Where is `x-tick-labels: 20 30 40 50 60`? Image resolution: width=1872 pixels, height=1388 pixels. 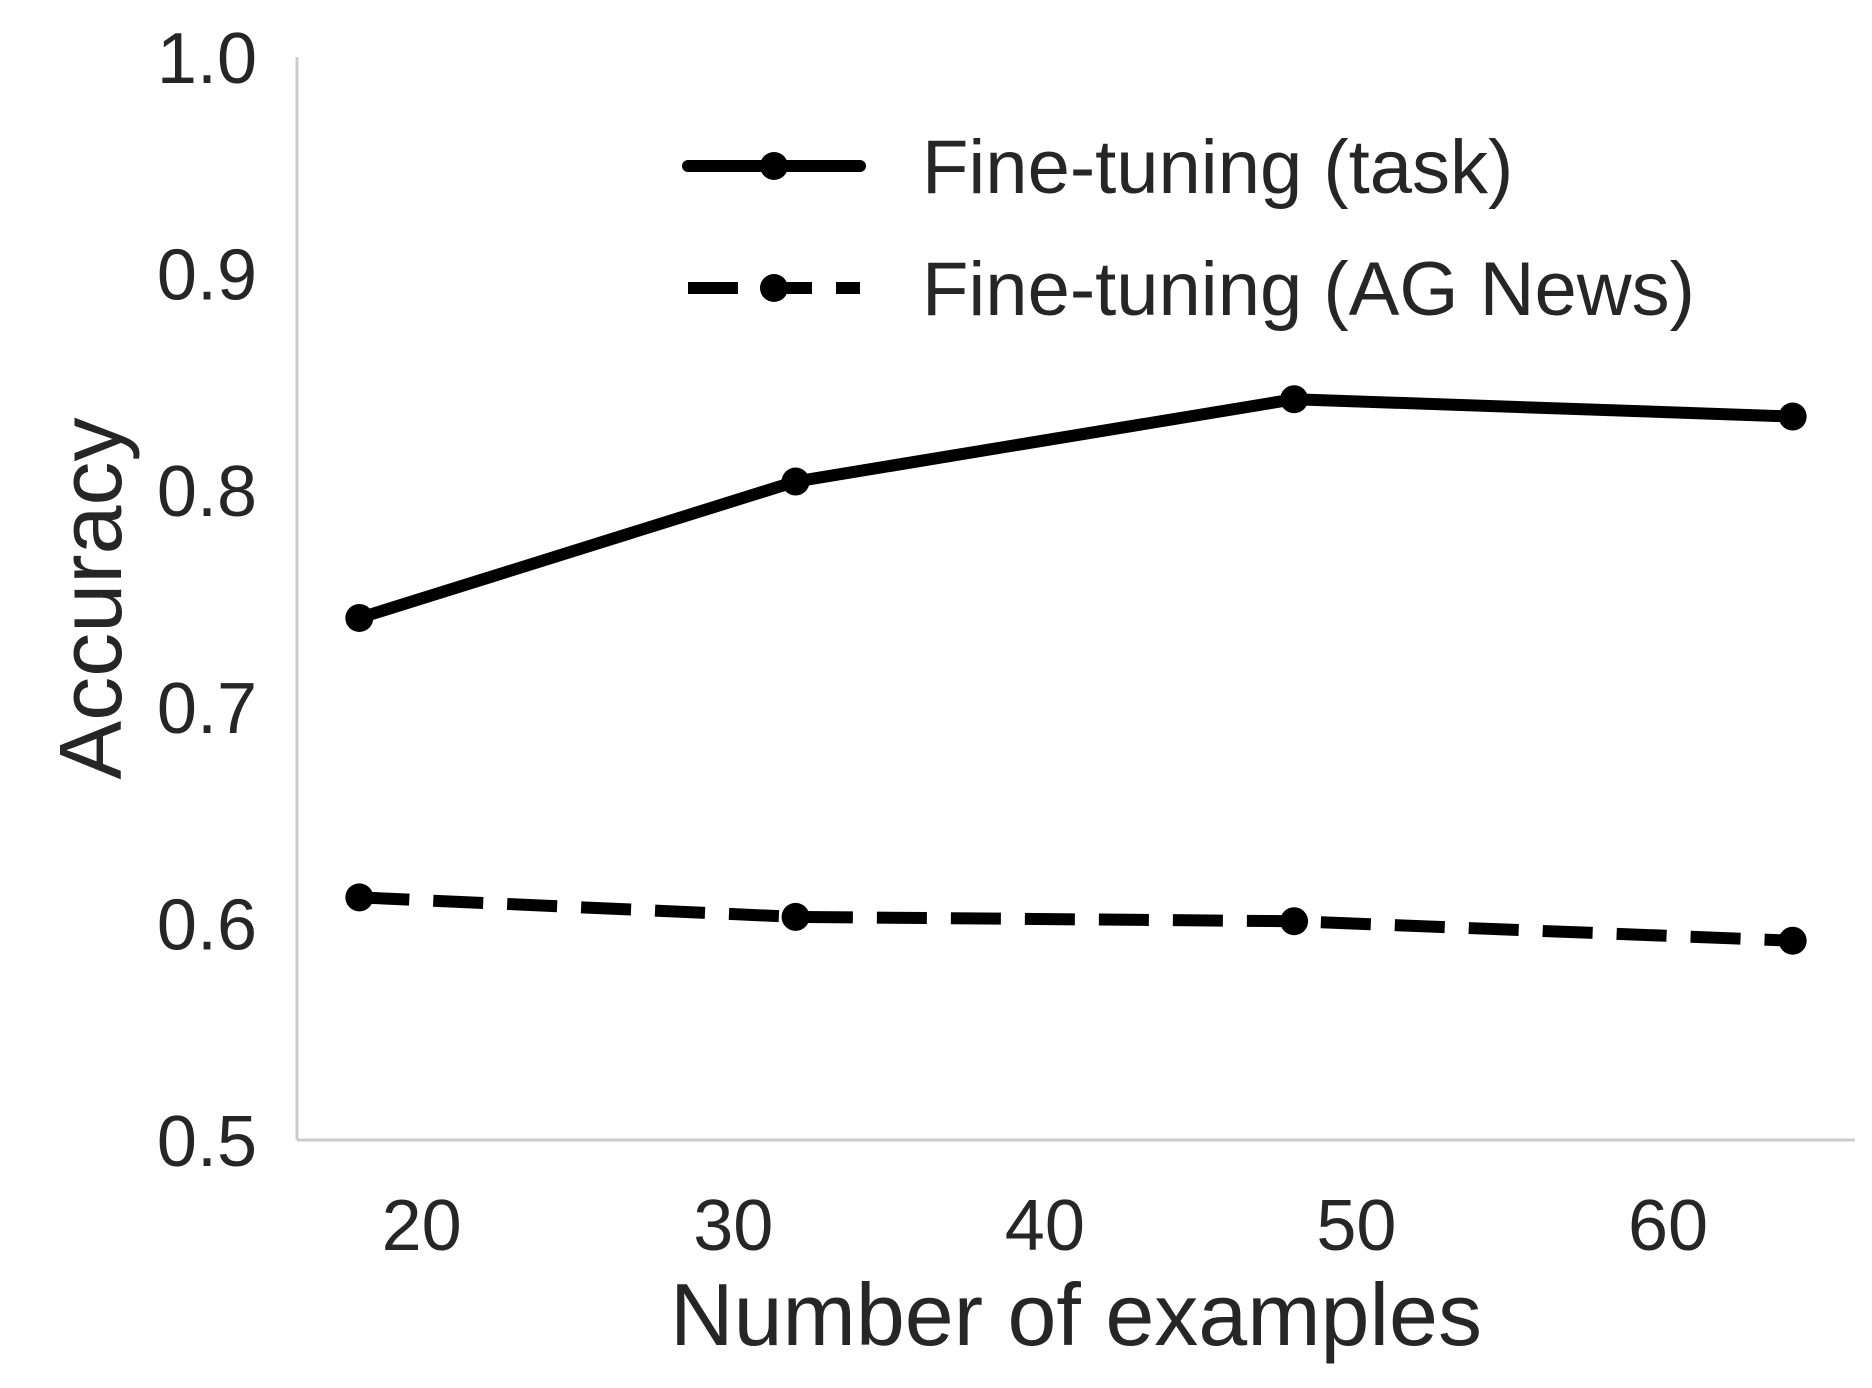 x-tick-labels: 20 30 40 50 60 is located at coordinates (1045, 1226).